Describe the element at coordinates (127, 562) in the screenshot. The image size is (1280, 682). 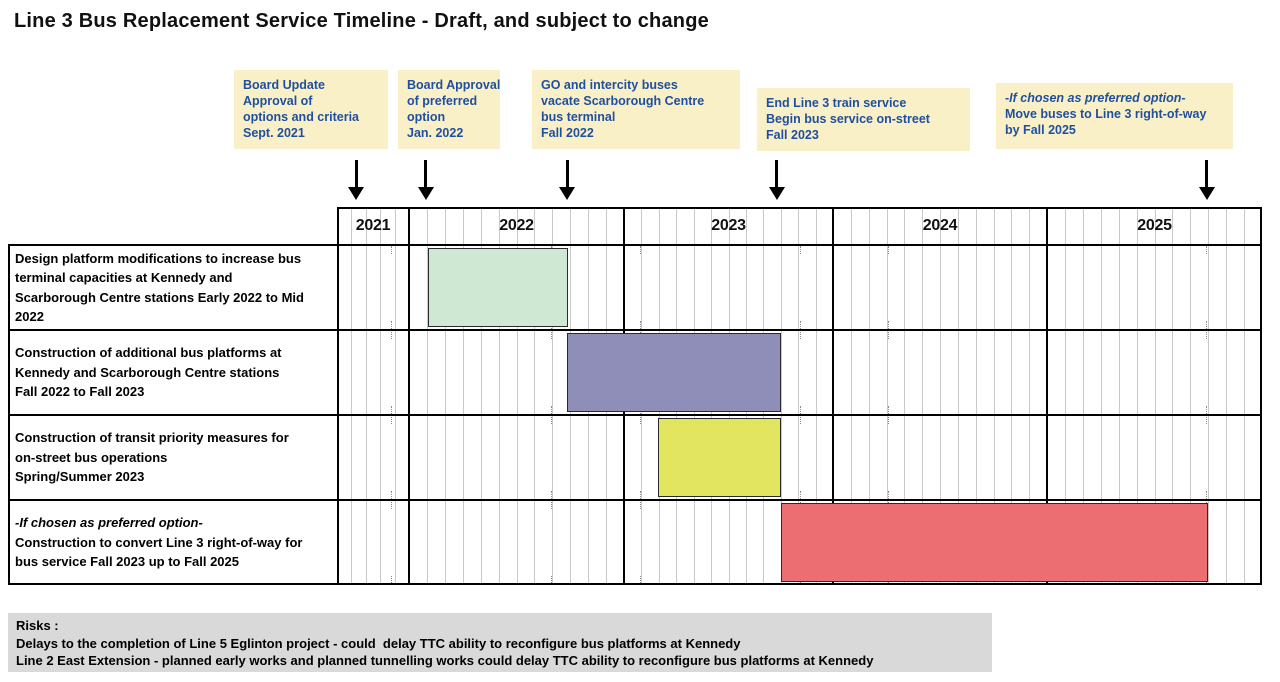
I see `task-label-line: bus service Fall 2023 up to Fall 2025` at that location.